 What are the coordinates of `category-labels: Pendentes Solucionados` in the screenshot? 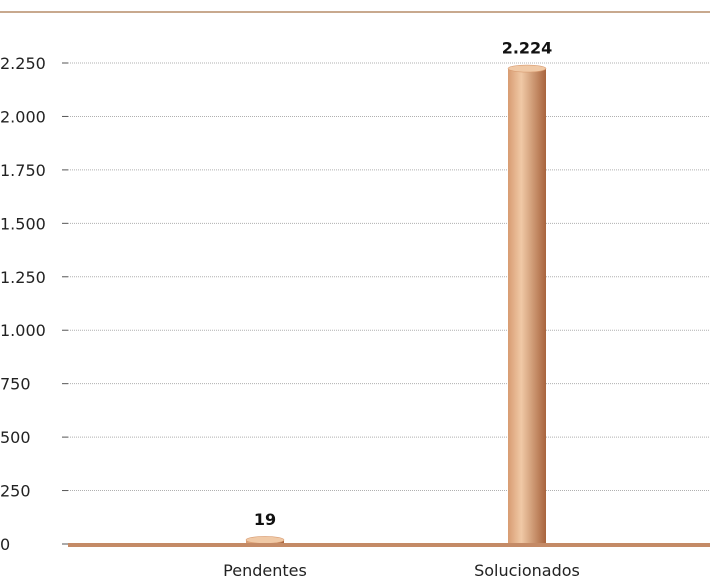 It's located at (401, 570).